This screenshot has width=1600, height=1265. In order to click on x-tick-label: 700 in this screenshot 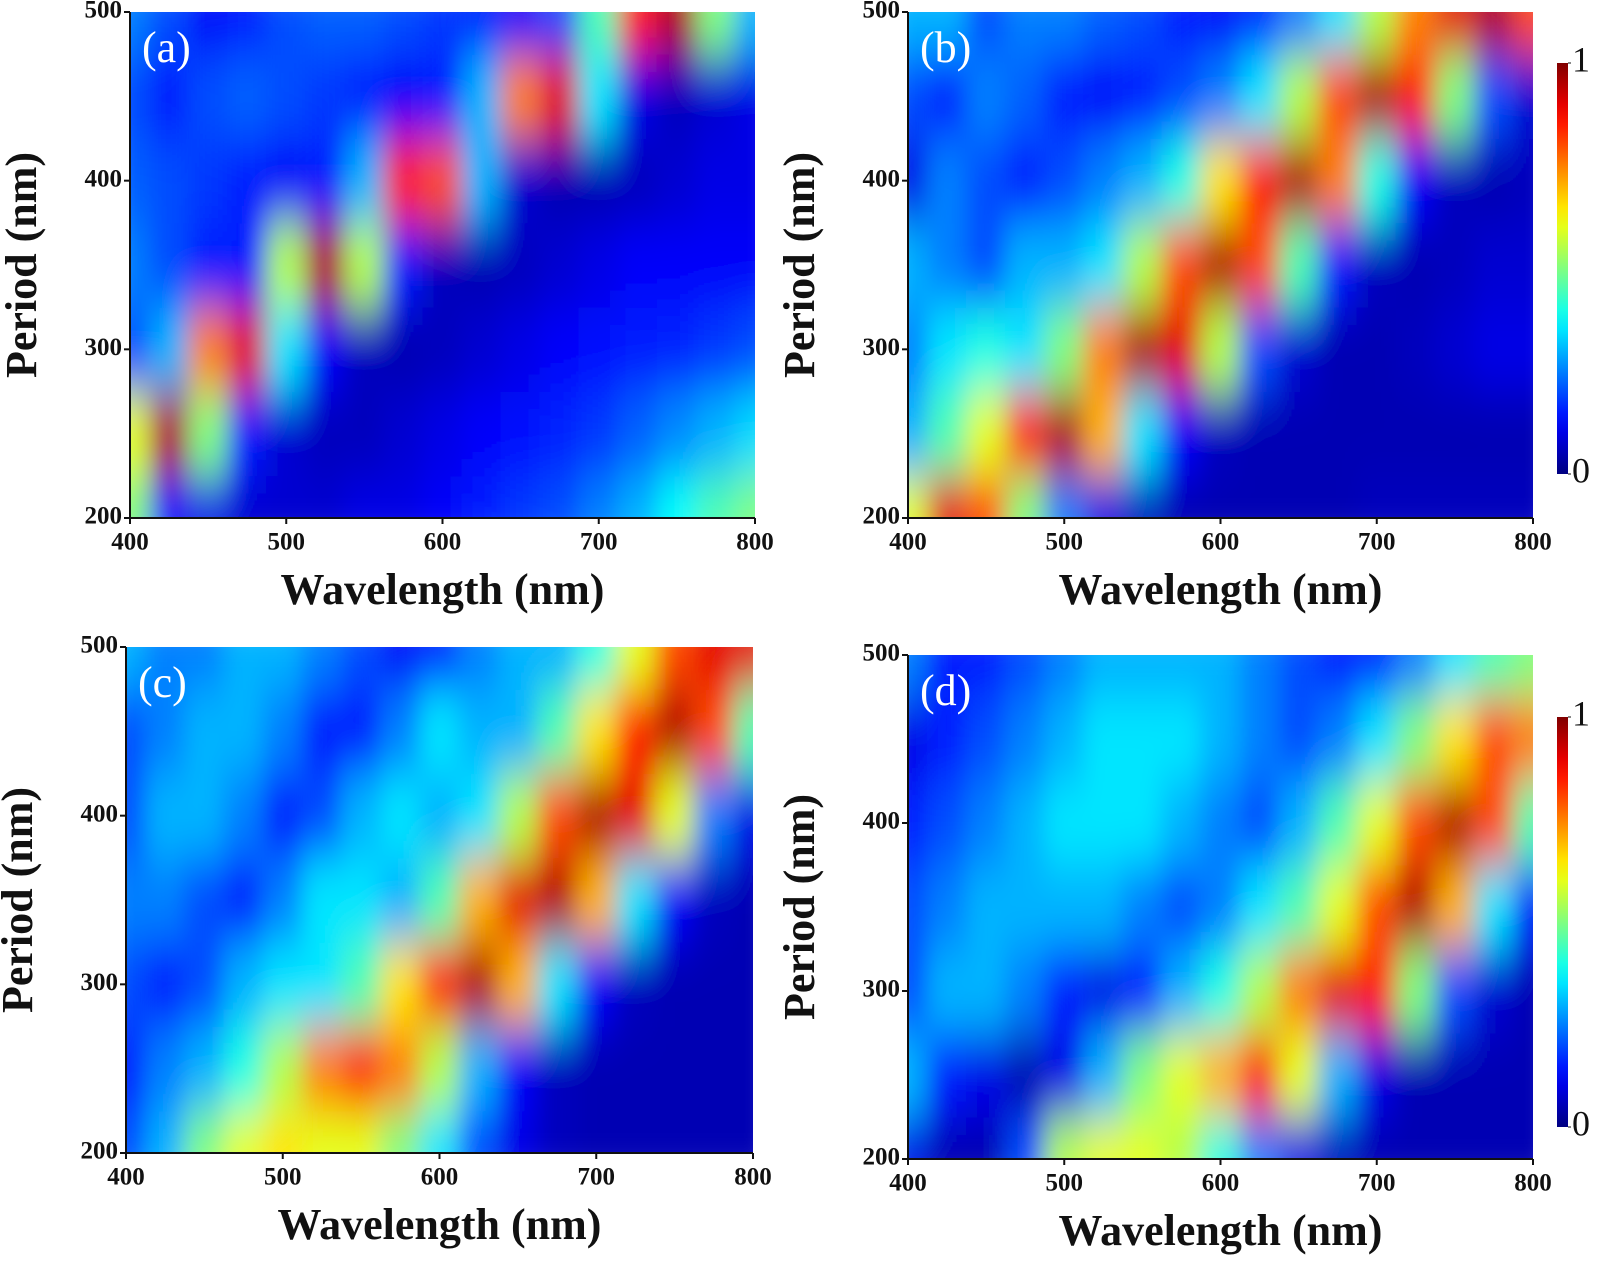, I will do `click(1377, 1183)`.